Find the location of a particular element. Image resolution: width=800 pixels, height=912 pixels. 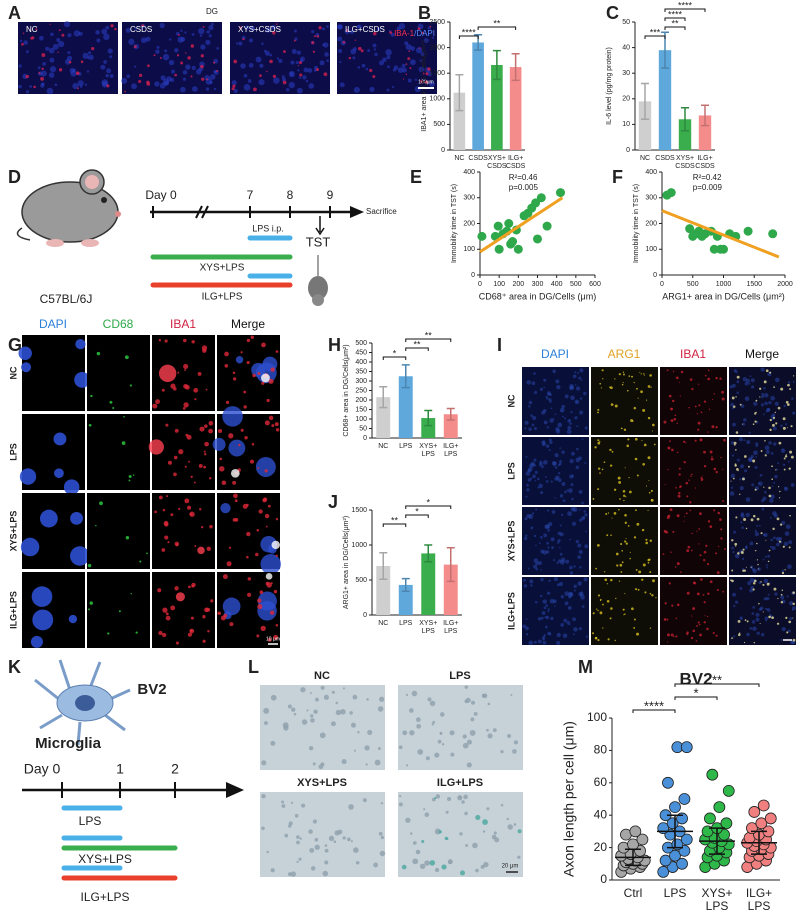

x-tick-label: CSDS is located at coordinates (665, 158).